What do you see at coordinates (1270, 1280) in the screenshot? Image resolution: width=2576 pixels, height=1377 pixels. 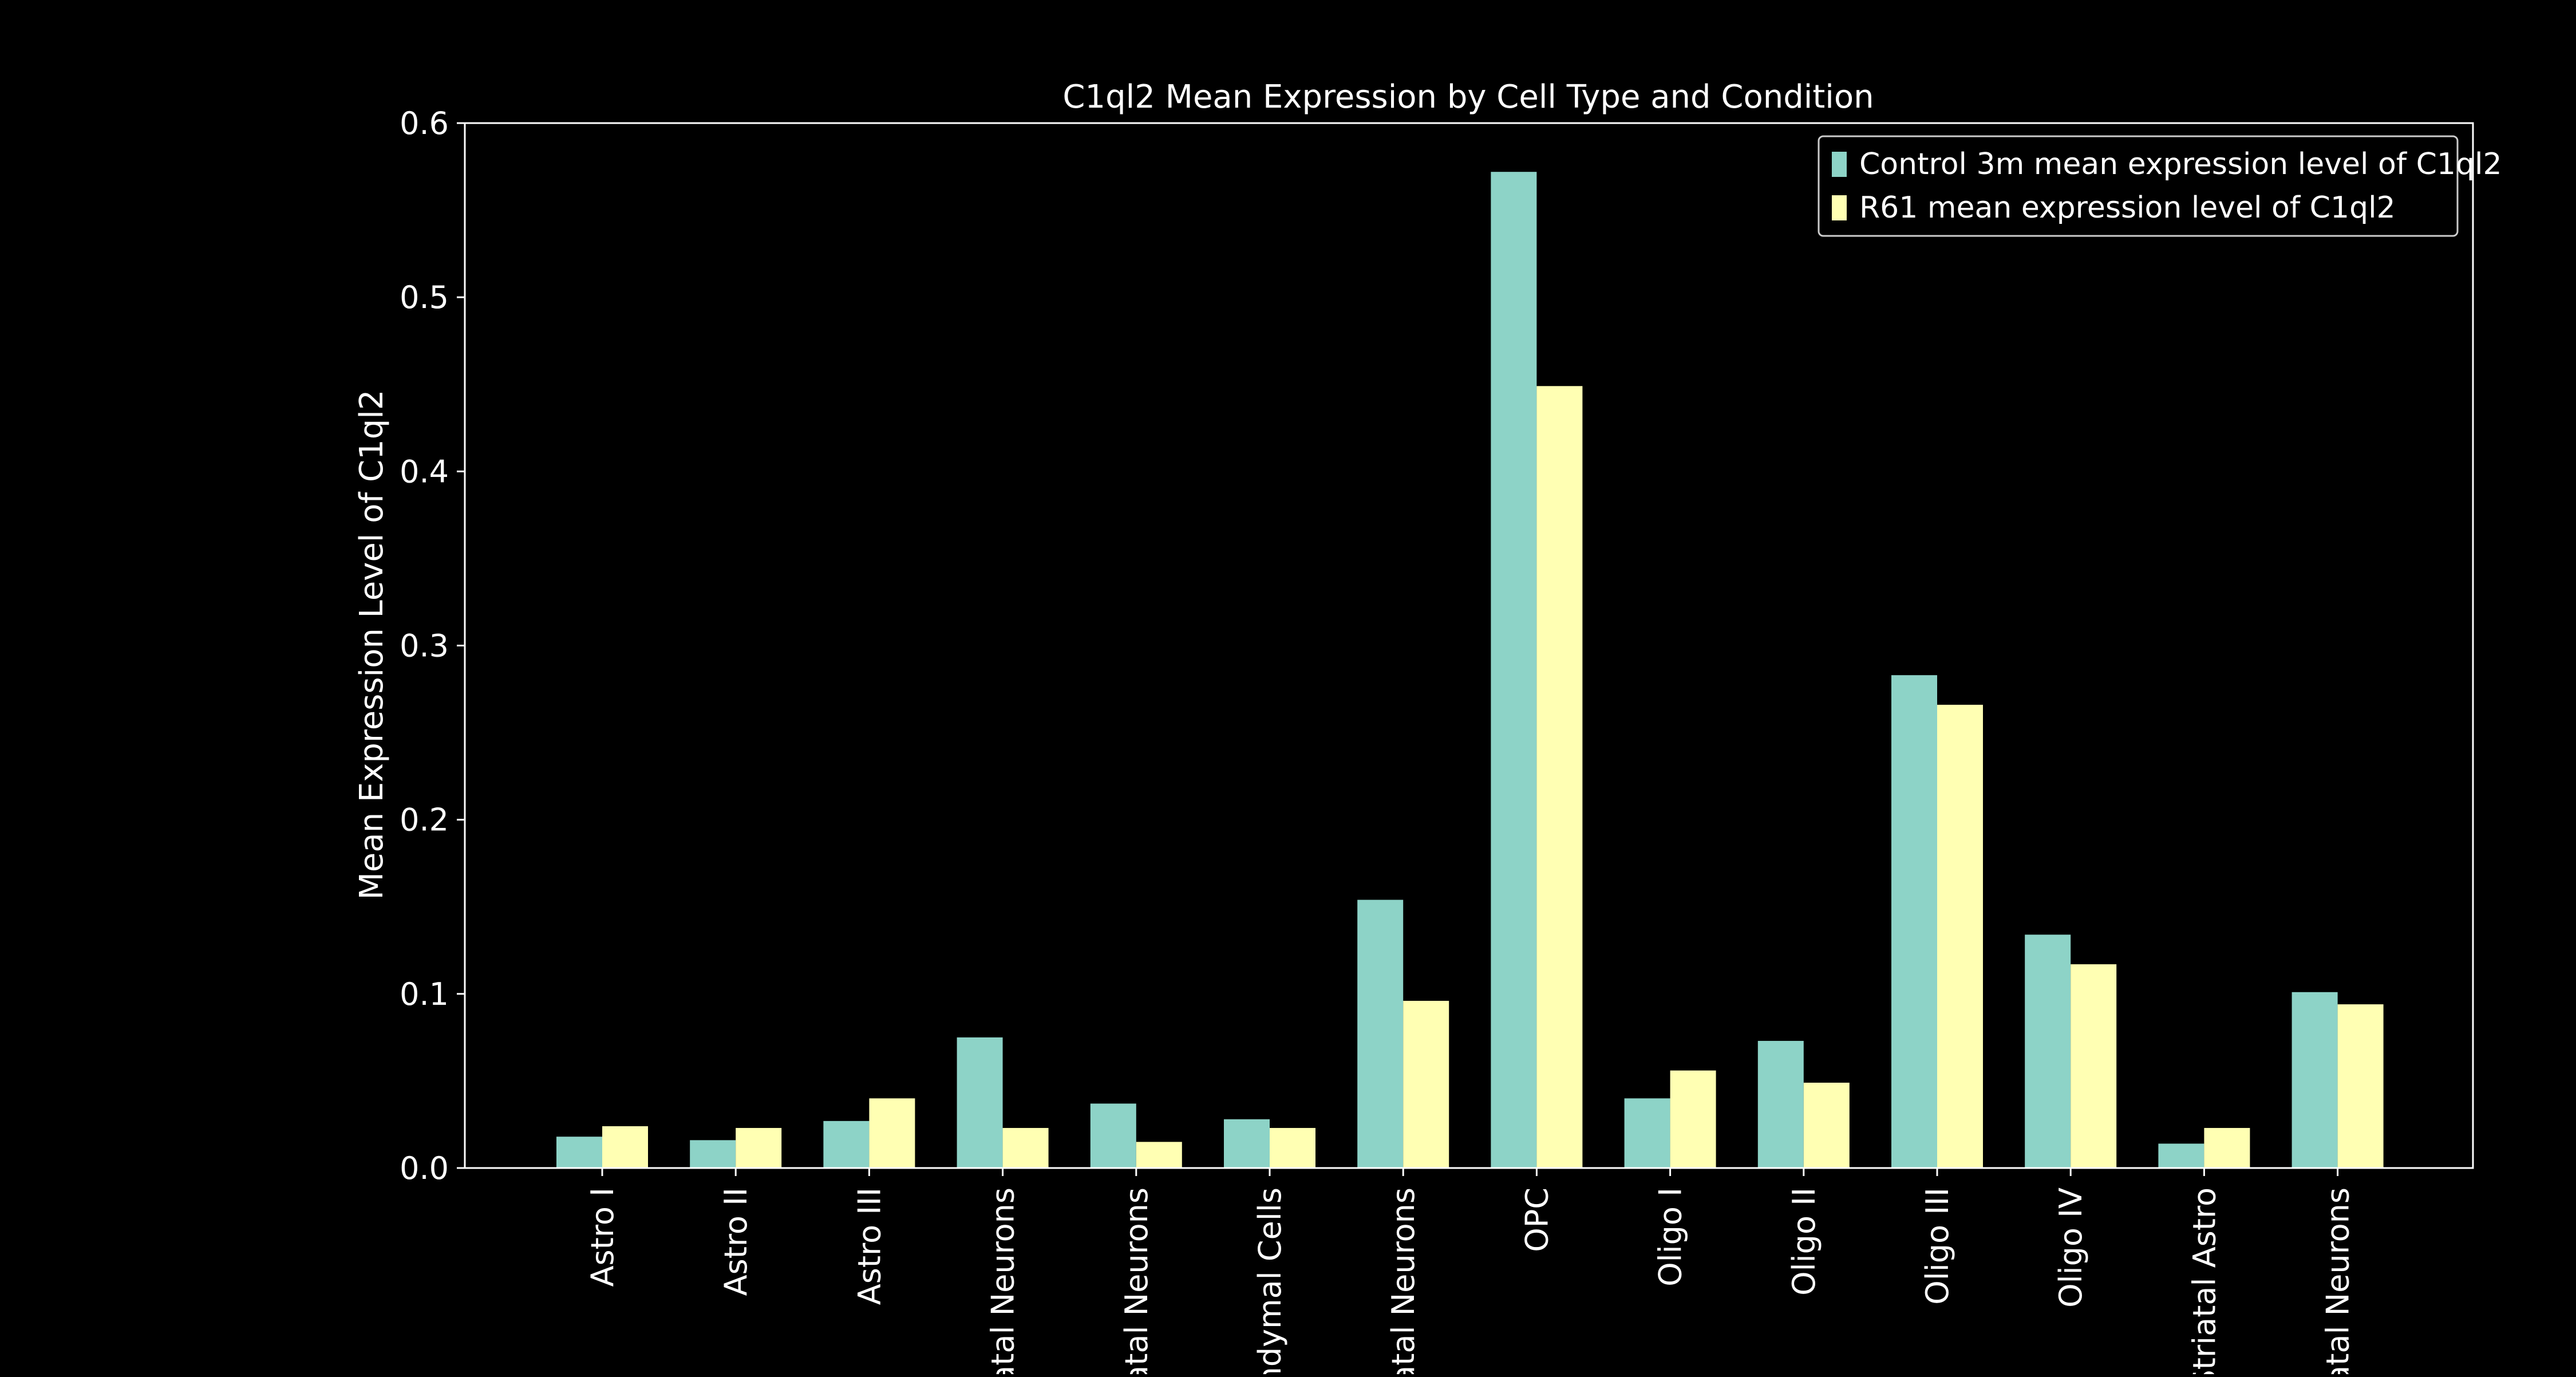 I see `x-tick-label: ndymal Cells` at bounding box center [1270, 1280].